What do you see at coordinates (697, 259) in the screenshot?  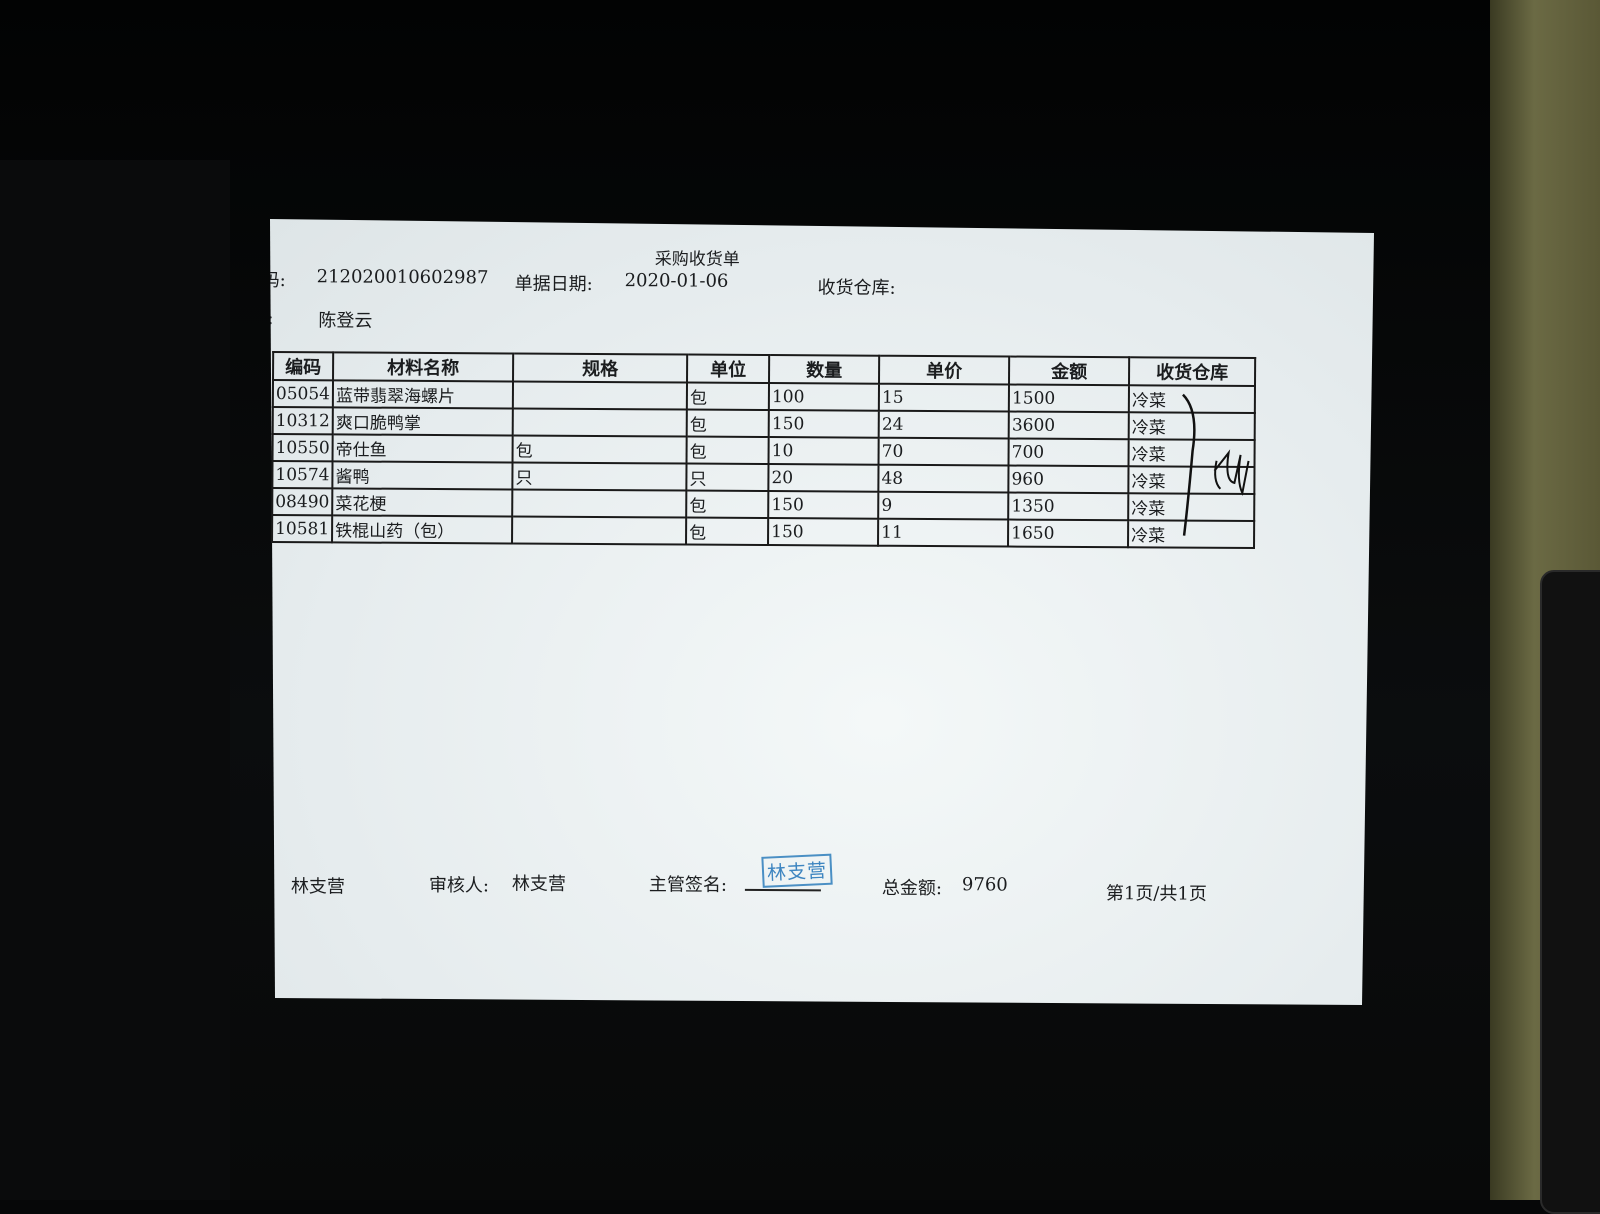 I see `document-title: 采购收货单` at bounding box center [697, 259].